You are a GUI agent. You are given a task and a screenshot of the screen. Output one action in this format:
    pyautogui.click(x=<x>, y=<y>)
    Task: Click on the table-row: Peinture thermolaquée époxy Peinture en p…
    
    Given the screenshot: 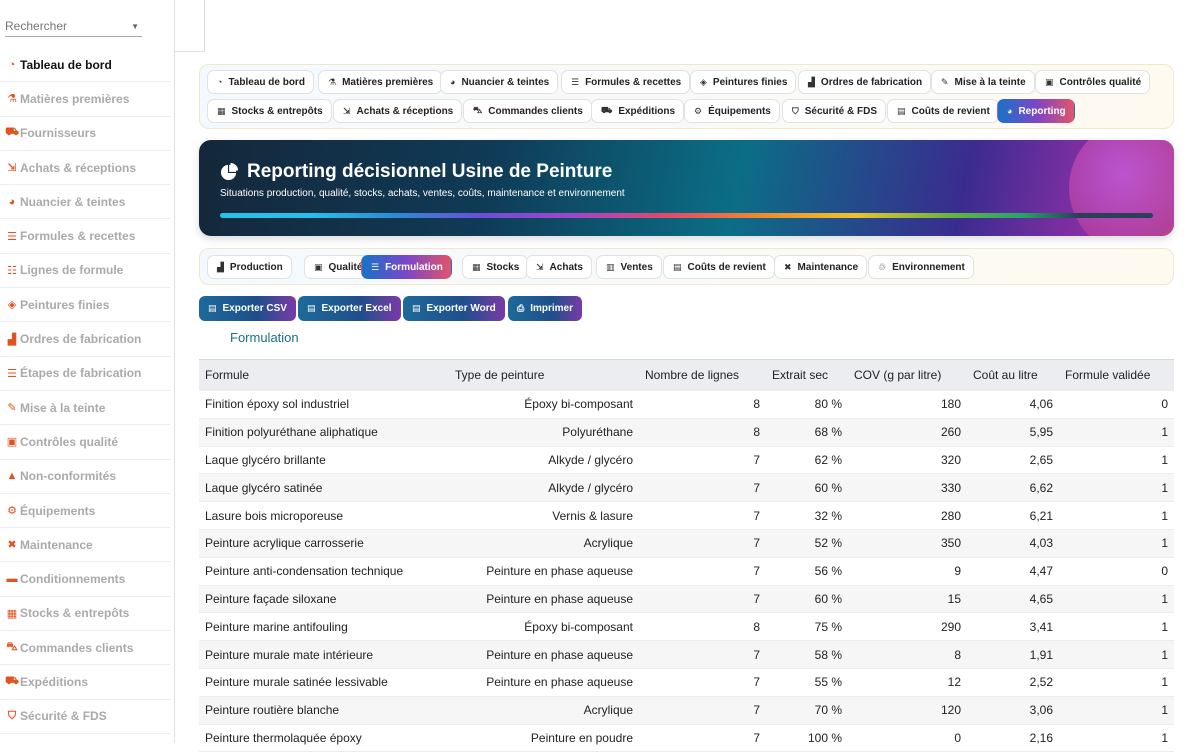 What is the action you would take?
    pyautogui.click(x=686, y=738)
    